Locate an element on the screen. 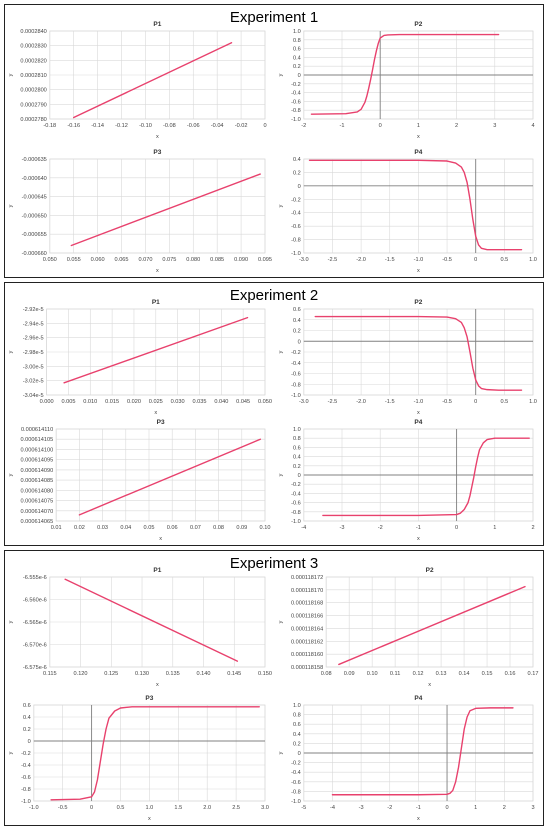 The height and width of the screenshot is (834, 550). x-tick-label: 2.0 is located at coordinates (207, 808).